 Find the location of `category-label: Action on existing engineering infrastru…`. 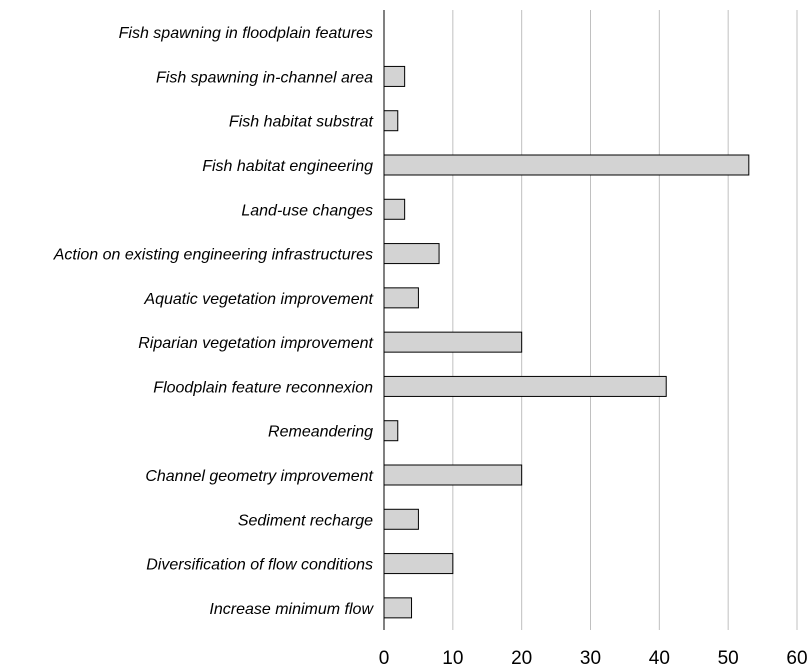

category-label: Action on existing engineering infrastru… is located at coordinates (213, 255).